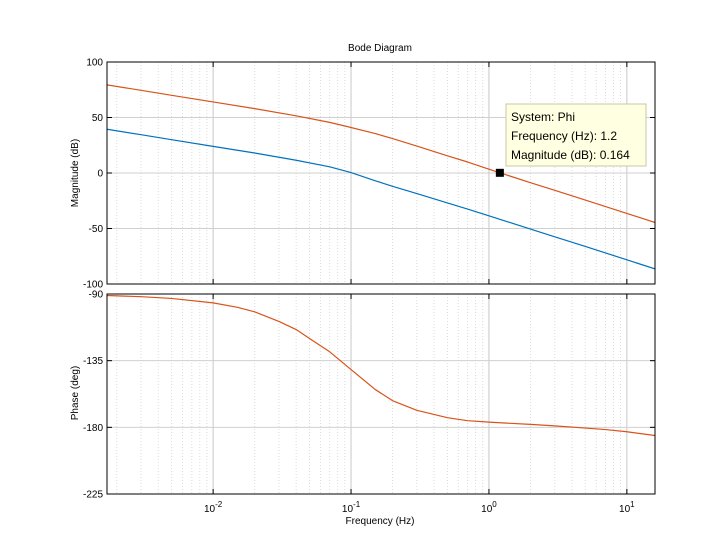 The width and height of the screenshot is (724, 556). Describe the element at coordinates (543, 117) in the screenshot. I see `data-tip-system: System: Phi` at that location.